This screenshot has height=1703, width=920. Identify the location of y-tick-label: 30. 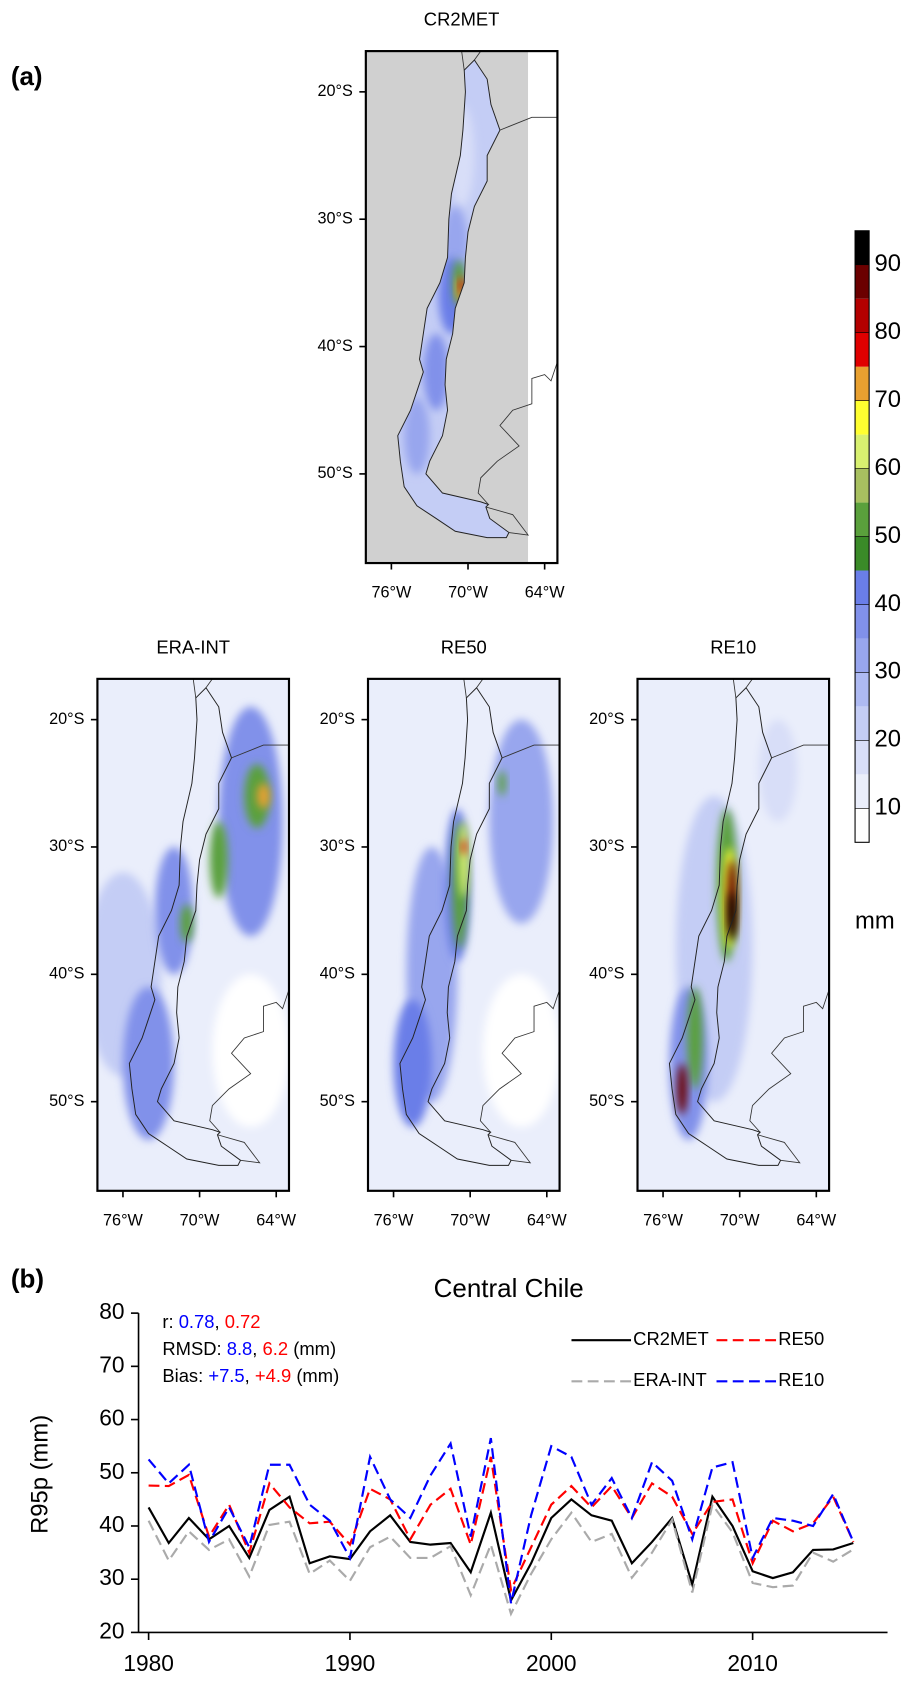
(111, 1577).